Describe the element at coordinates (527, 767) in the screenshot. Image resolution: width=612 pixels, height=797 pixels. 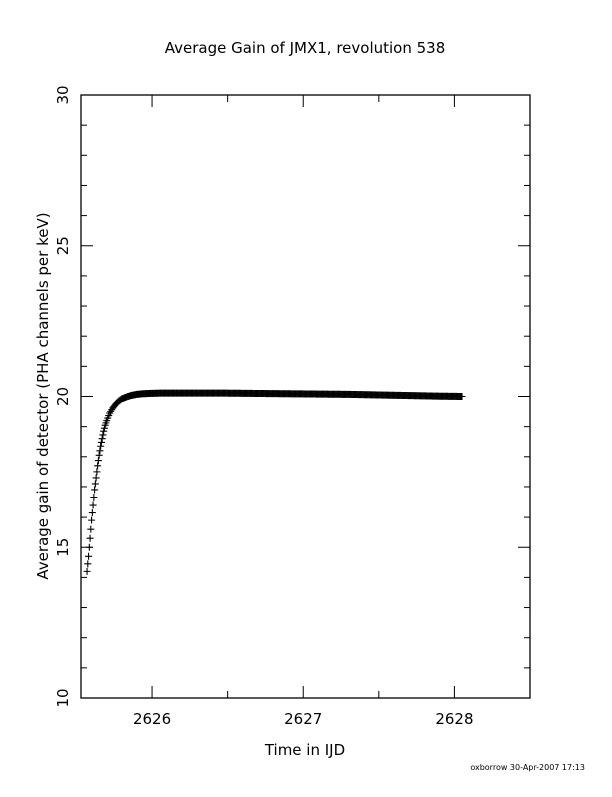
I see `footer-credit: oxborrow 30-Apr-2007 17:13` at that location.